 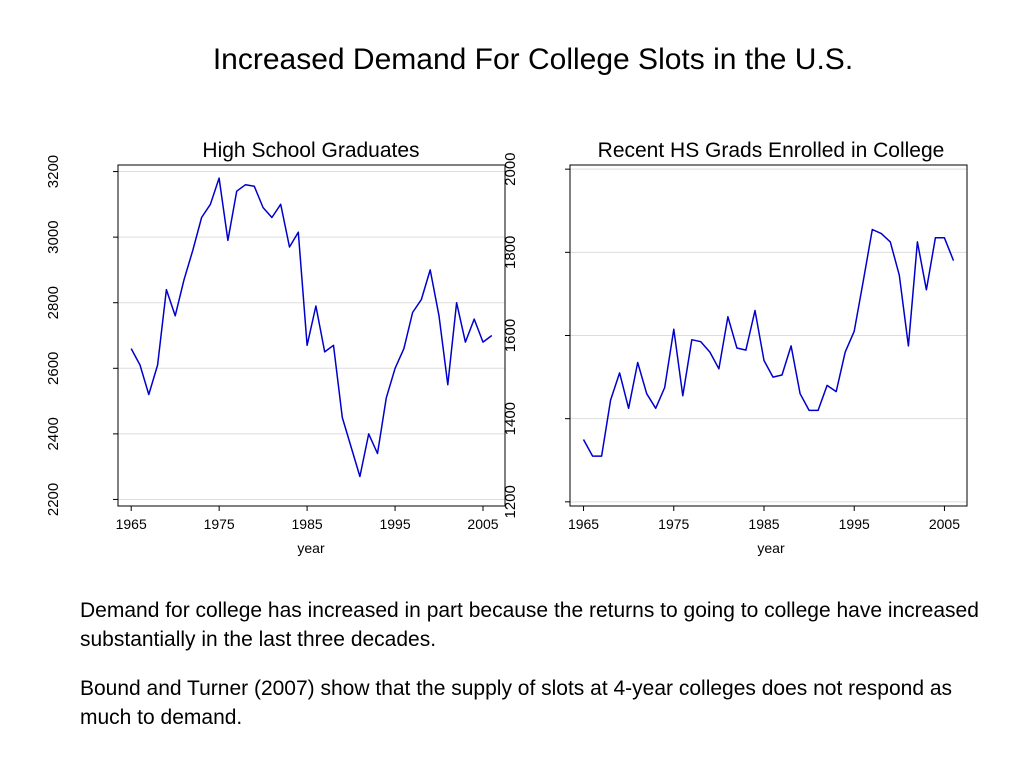 What do you see at coordinates (771, 548) in the screenshot?
I see `chart-2-x-axis-label: year` at bounding box center [771, 548].